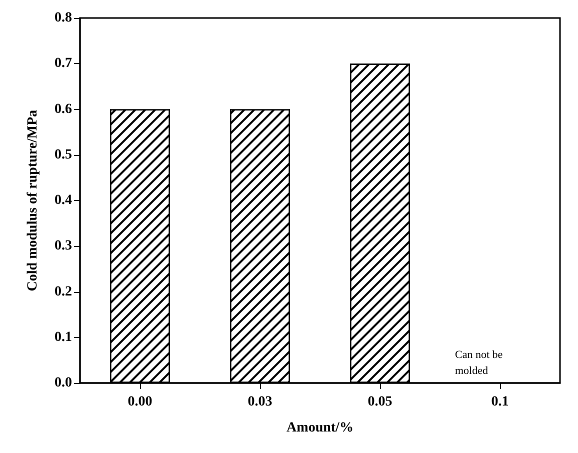 This screenshot has height=453, width=578. What do you see at coordinates (320, 428) in the screenshot?
I see `x-axis-title: Amount/%` at bounding box center [320, 428].